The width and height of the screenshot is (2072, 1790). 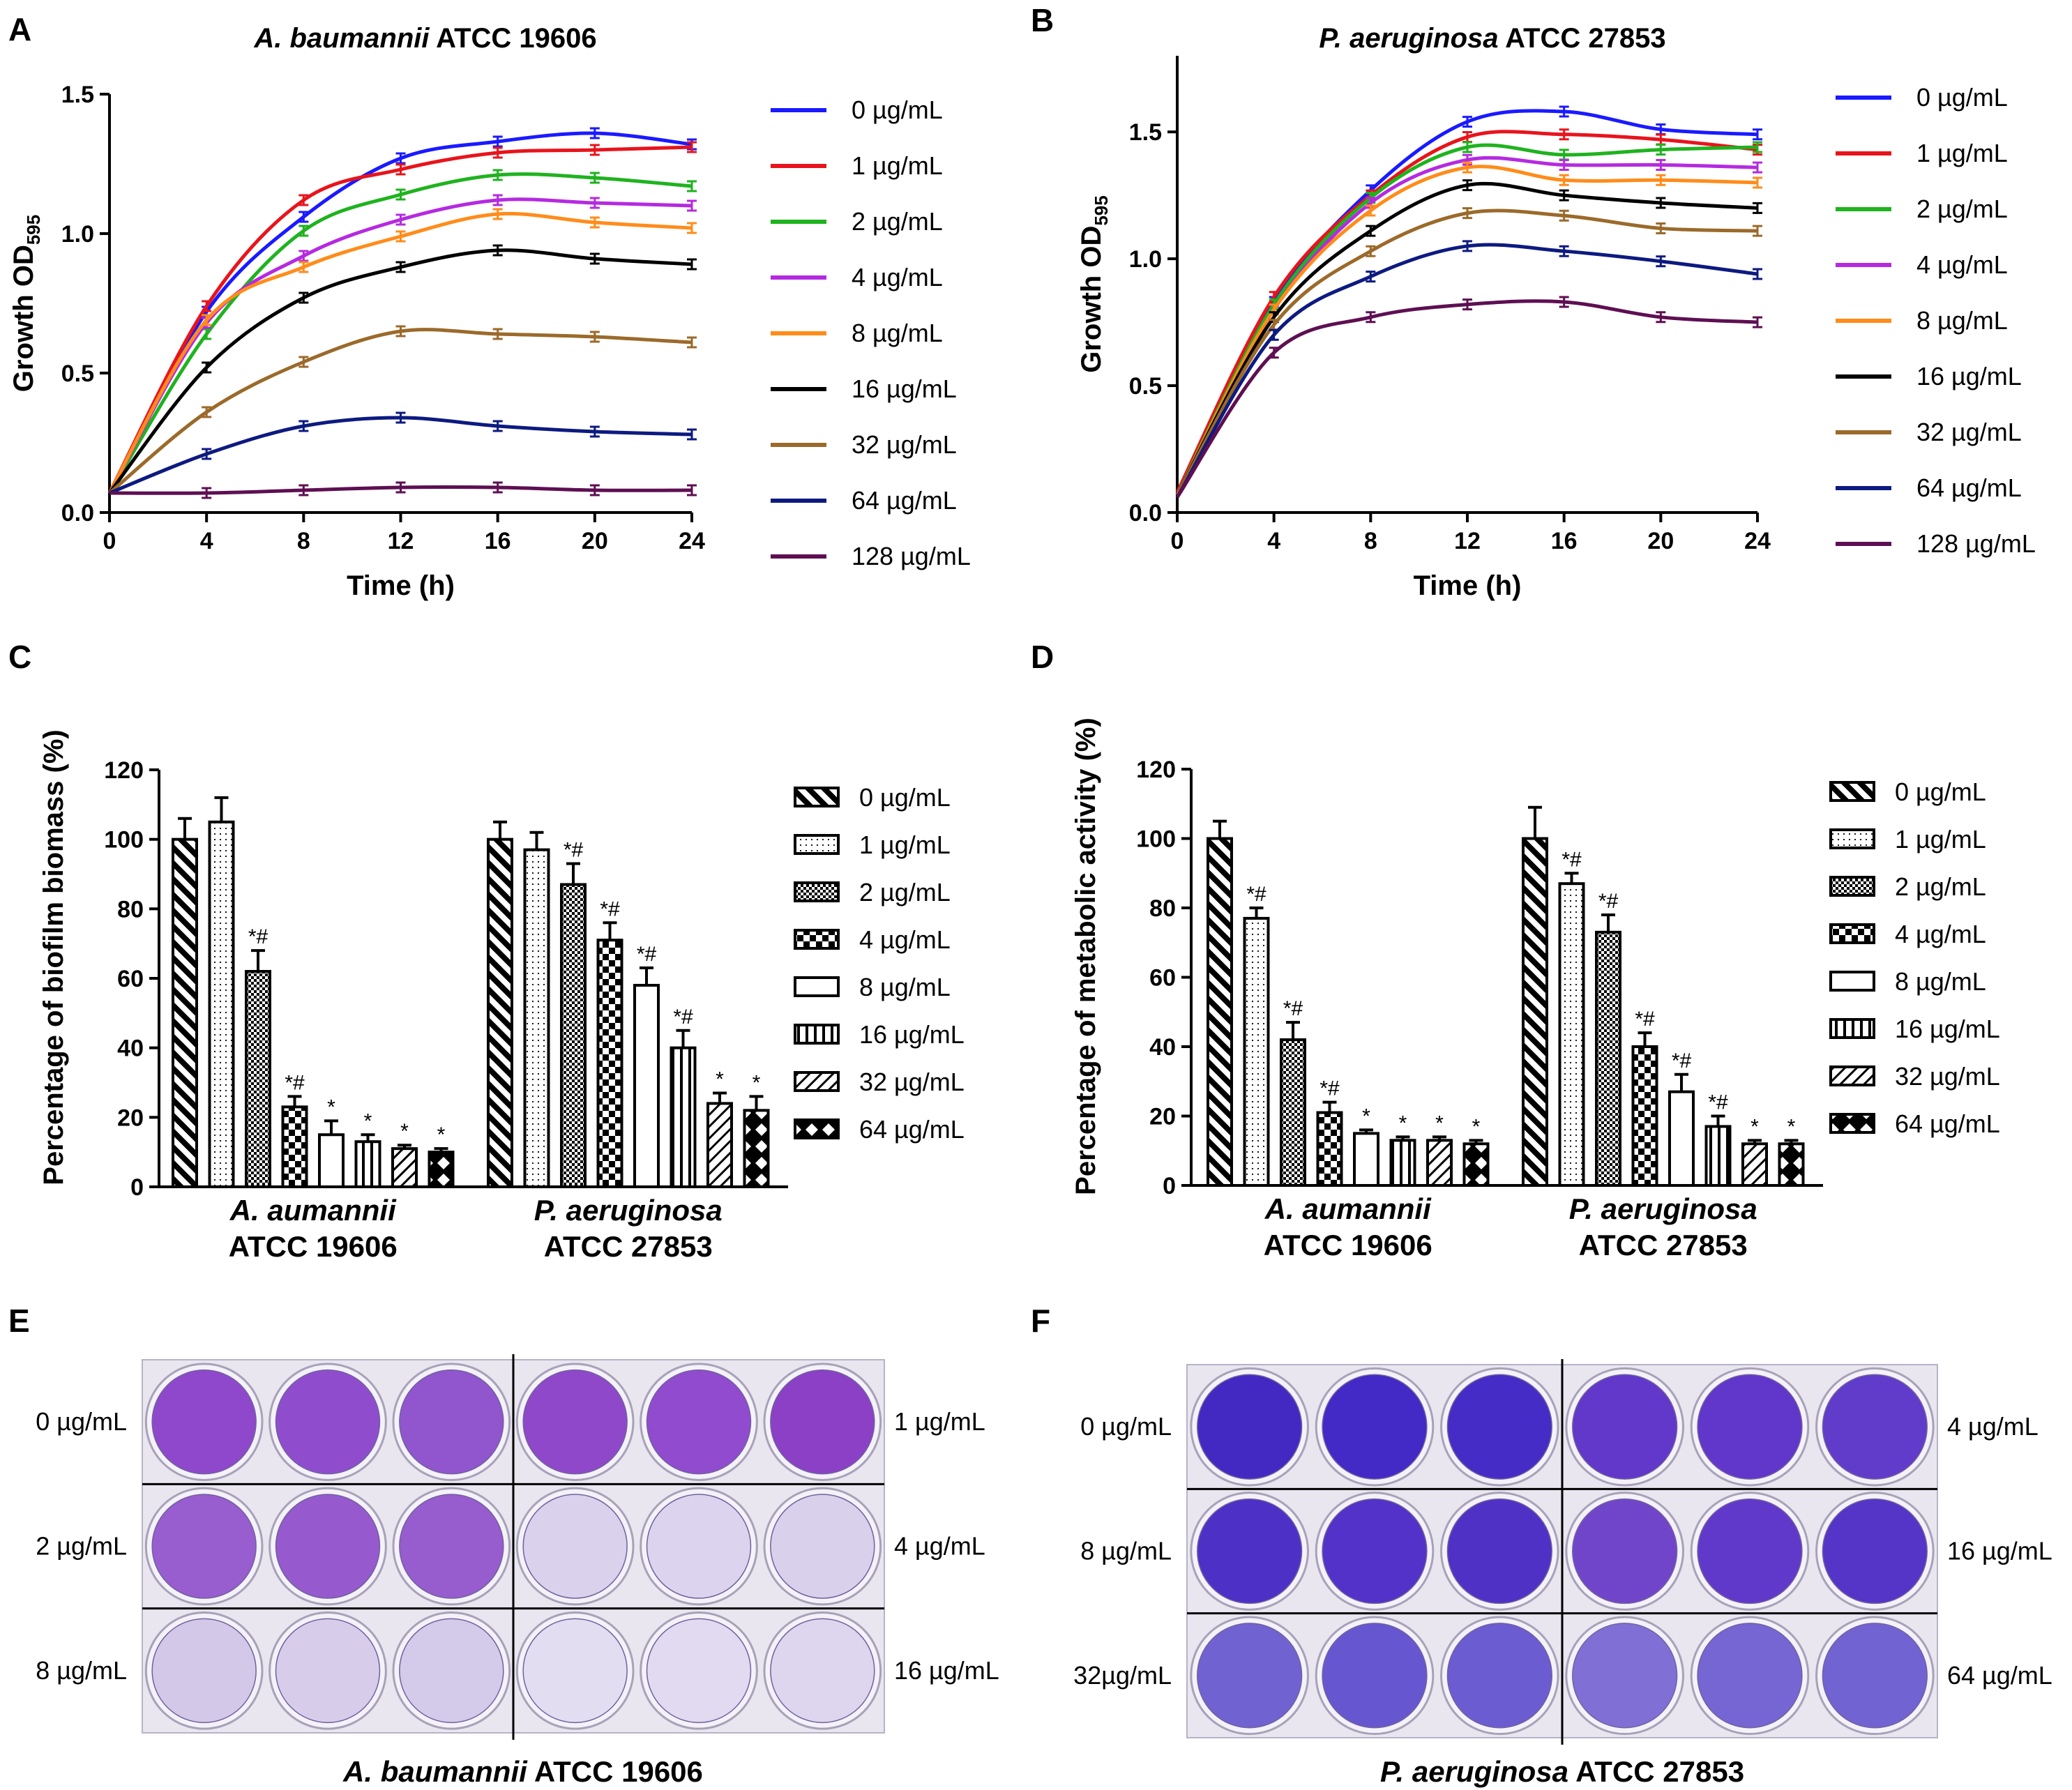 What do you see at coordinates (314, 1246) in the screenshot?
I see `group-label-line2: ATCC 19606` at bounding box center [314, 1246].